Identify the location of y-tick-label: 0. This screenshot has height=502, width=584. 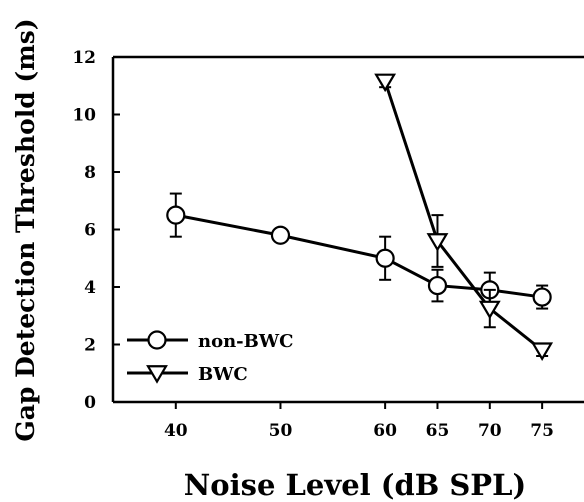
(90, 403).